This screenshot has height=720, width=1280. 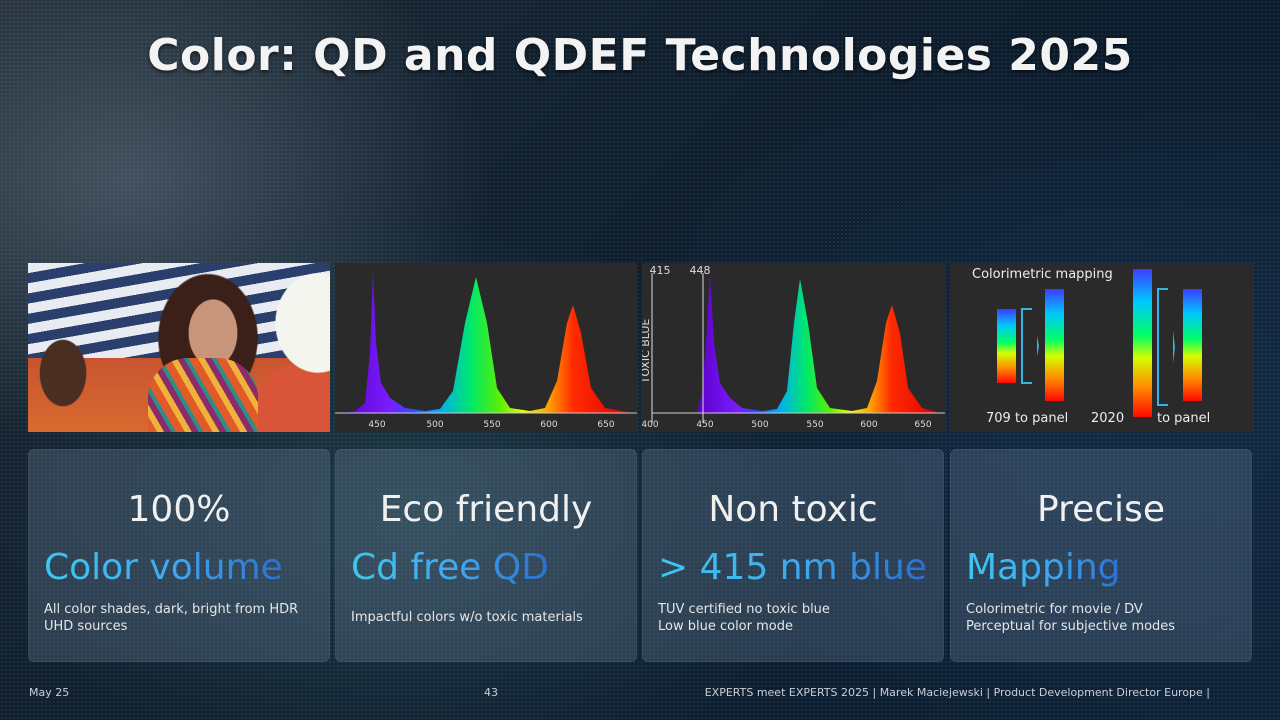 What do you see at coordinates (1027, 418) in the screenshot?
I see `mapping-label-709: 709 to panel` at bounding box center [1027, 418].